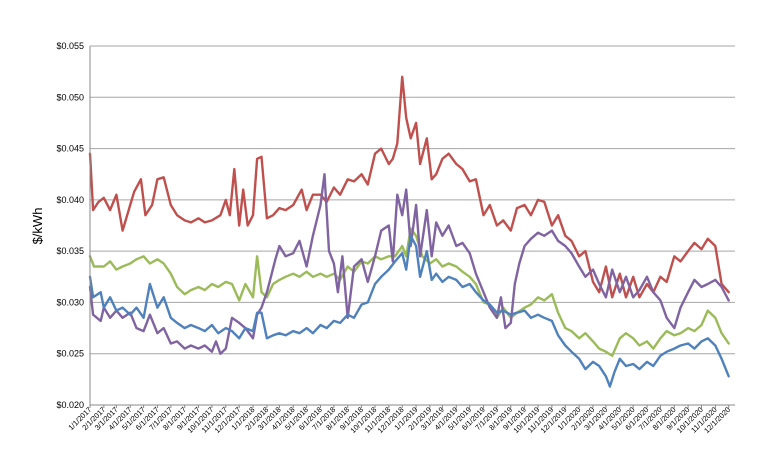  I want to click on y-tick-label: $0.025, so click(70, 354).